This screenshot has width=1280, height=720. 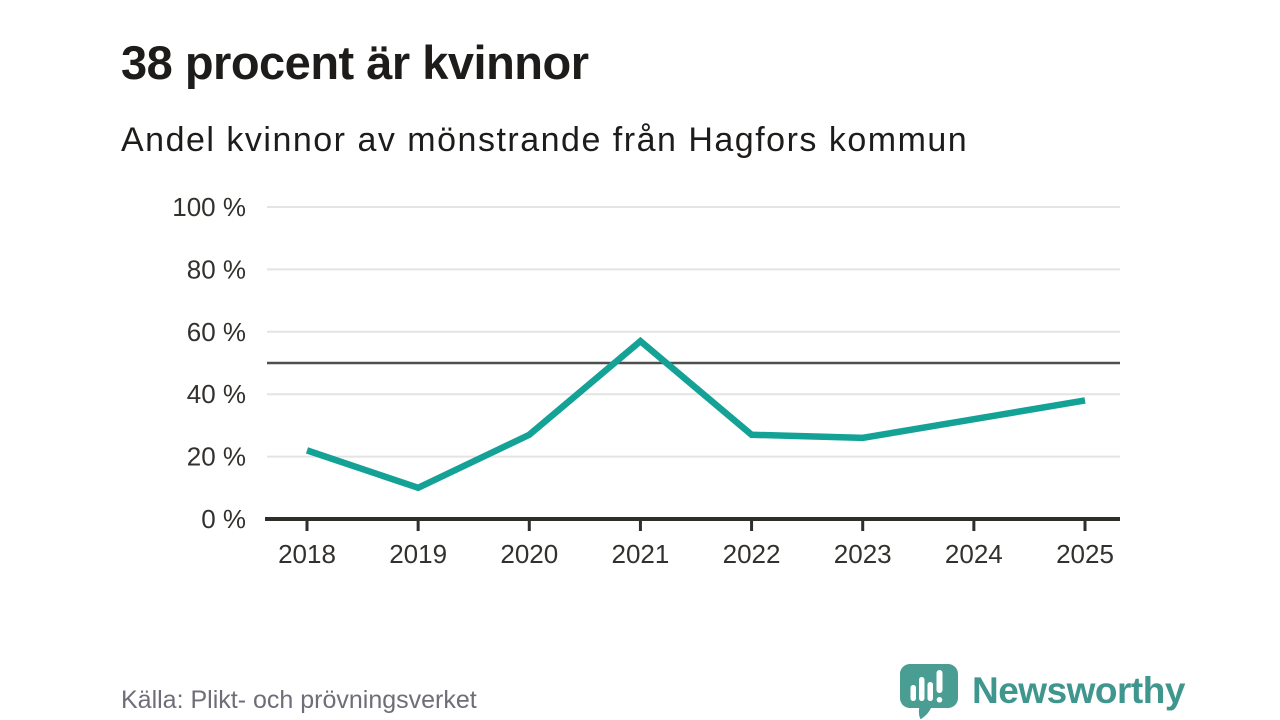 What do you see at coordinates (692, 524) in the screenshot?
I see `x-axis-group` at bounding box center [692, 524].